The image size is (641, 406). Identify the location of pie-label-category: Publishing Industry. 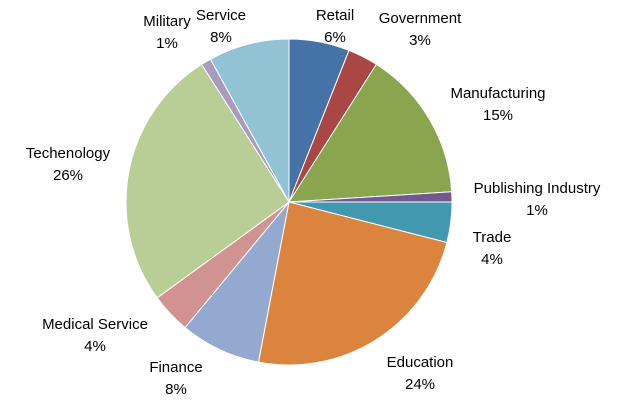
(537, 188).